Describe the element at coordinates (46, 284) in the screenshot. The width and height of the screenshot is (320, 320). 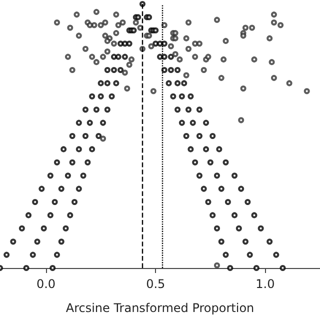
I see `x-tick-label: 0.0` at that location.